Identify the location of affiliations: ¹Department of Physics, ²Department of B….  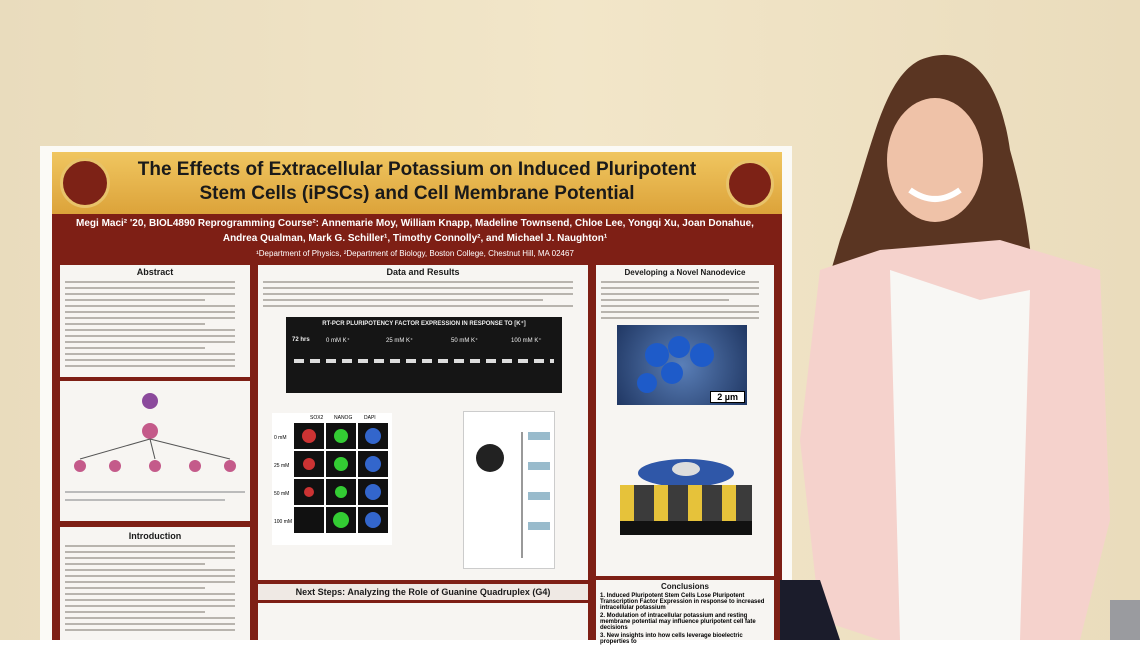
(415, 253).